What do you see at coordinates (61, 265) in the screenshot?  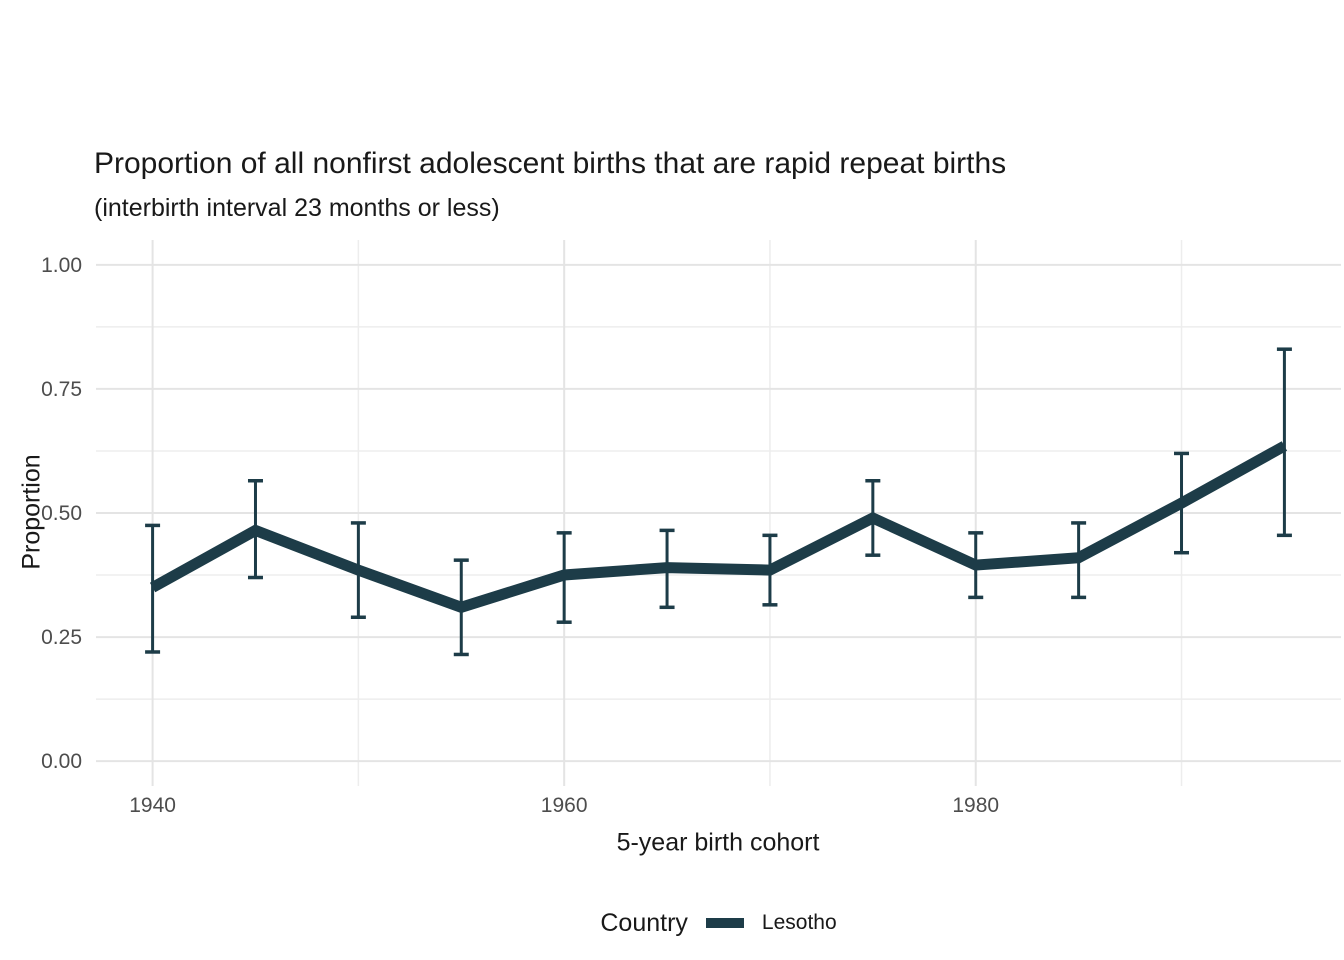 I see `y-tick-label: 1.00` at bounding box center [61, 265].